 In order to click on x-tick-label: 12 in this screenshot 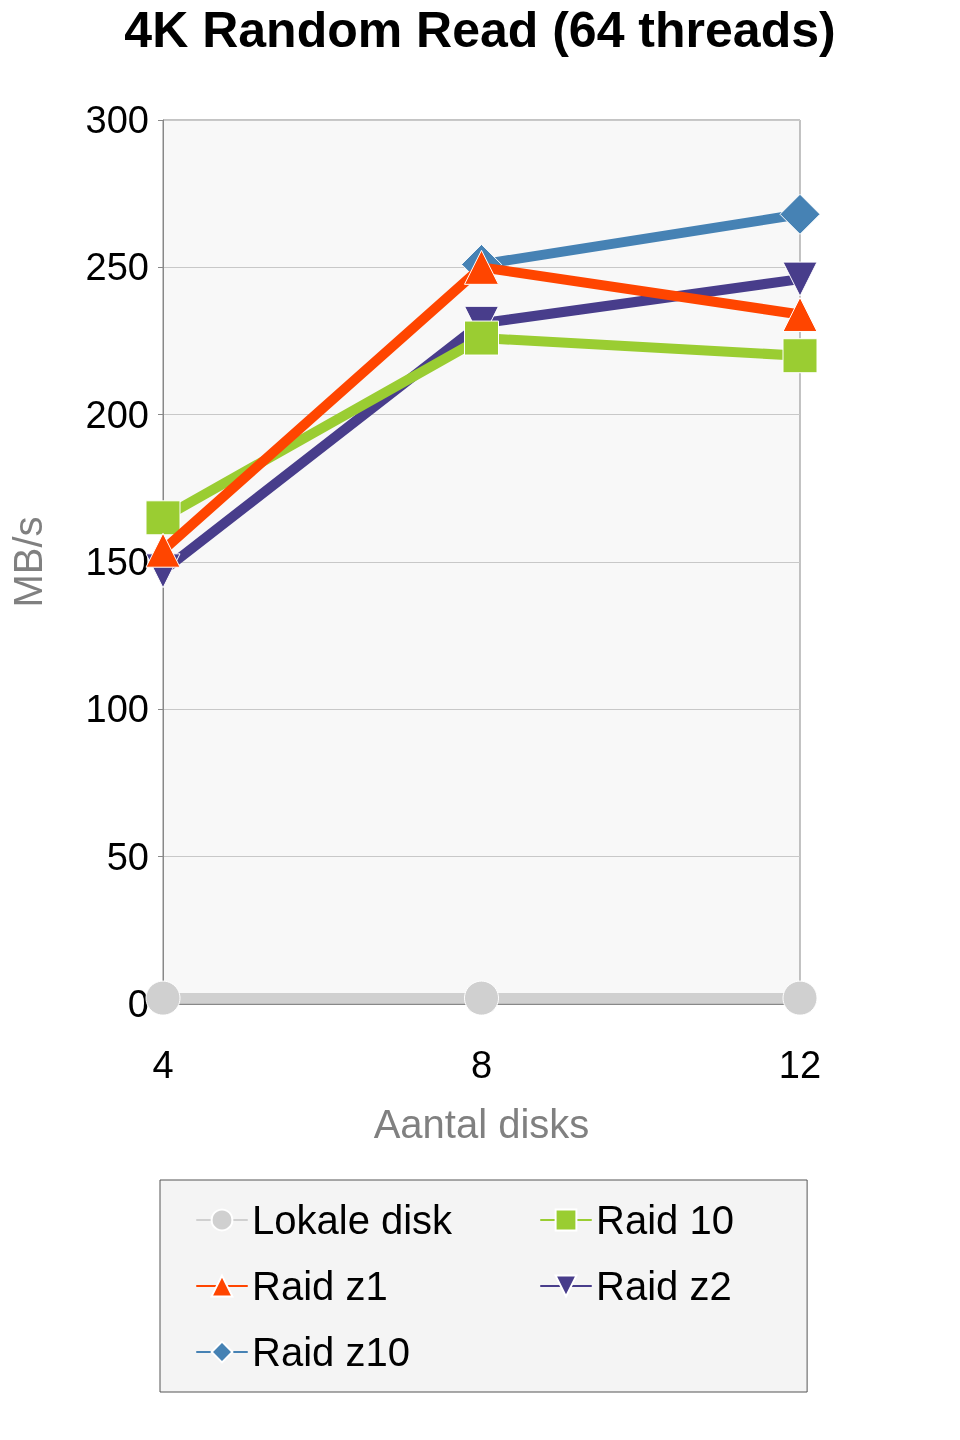, I will do `click(800, 1065)`.